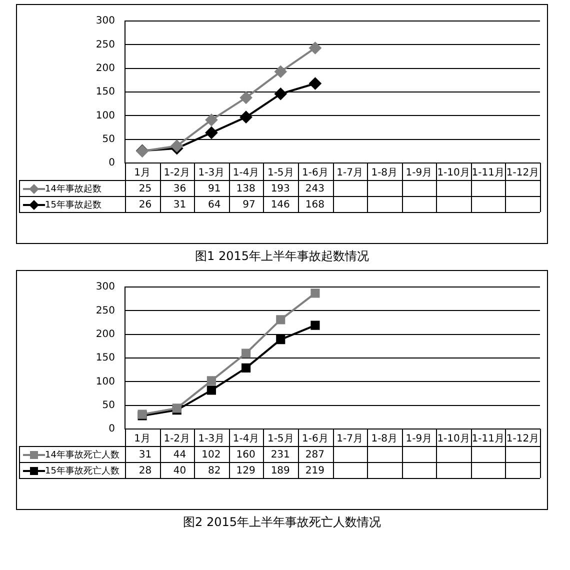 This screenshot has height=570, width=570. I want to click on data-label: 36, so click(179, 189).